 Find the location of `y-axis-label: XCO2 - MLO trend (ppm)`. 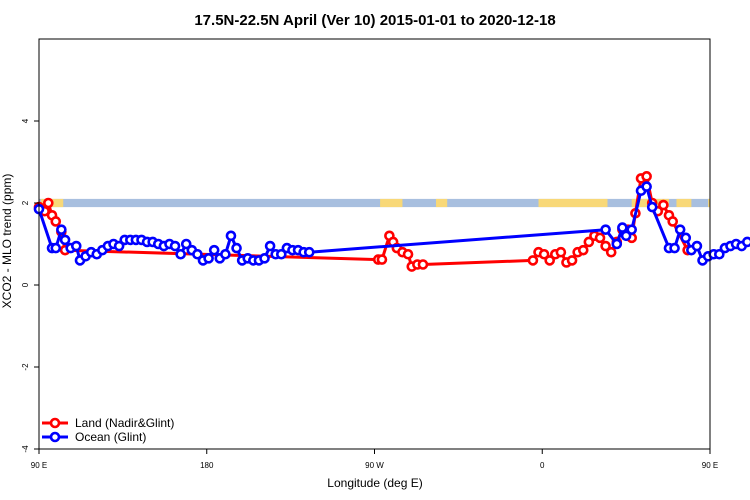

y-axis-label: XCO2 - MLO trend (ppm) is located at coordinates (7, 241).